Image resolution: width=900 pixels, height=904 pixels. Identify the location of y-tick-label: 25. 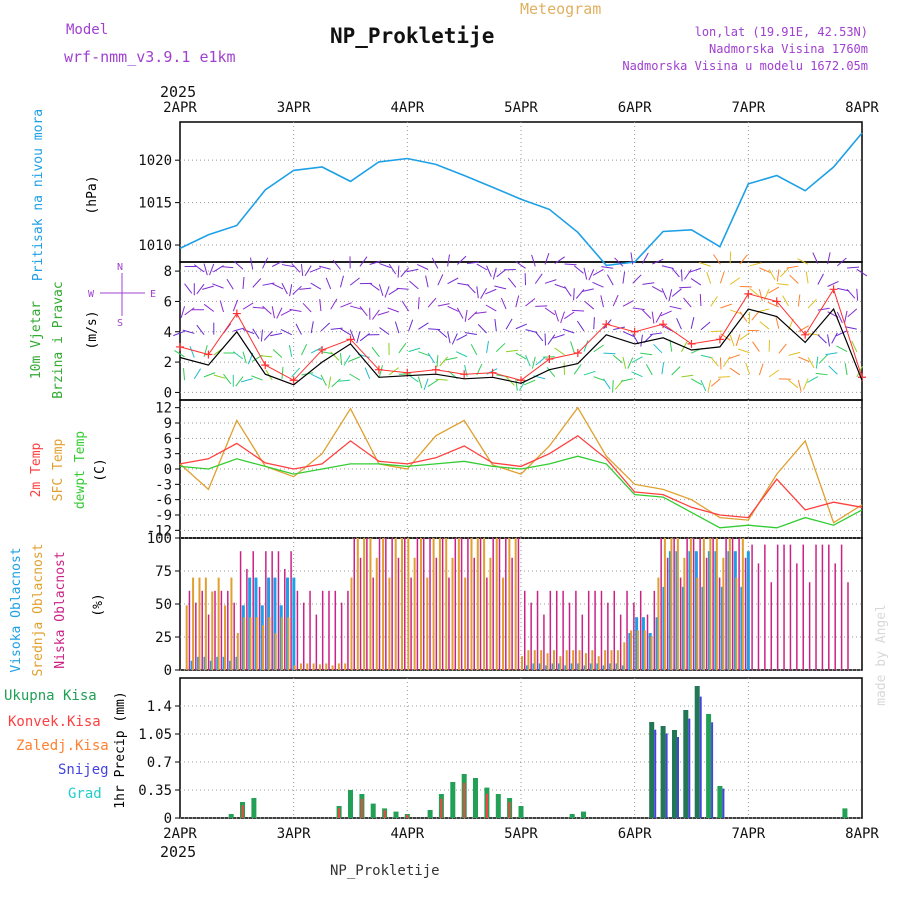
(163, 638).